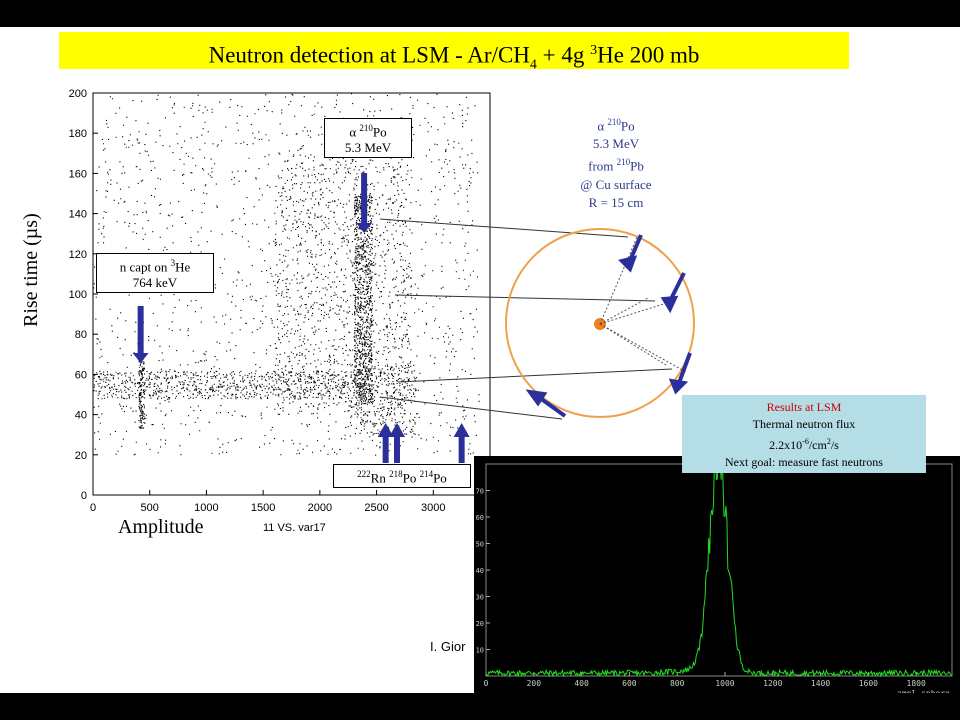 The image size is (960, 720). What do you see at coordinates (433, 508) in the screenshot?
I see `x-tick-label: 3000` at bounding box center [433, 508].